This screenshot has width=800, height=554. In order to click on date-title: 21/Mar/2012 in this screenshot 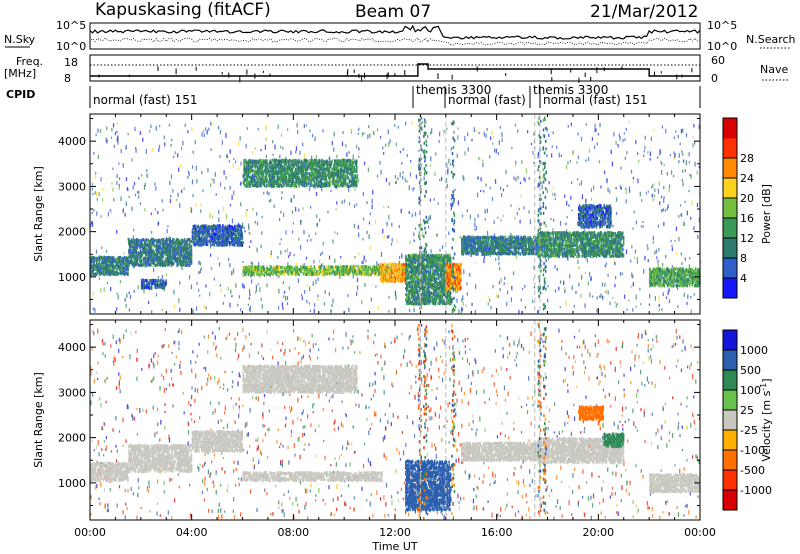, I will do `click(644, 12)`.